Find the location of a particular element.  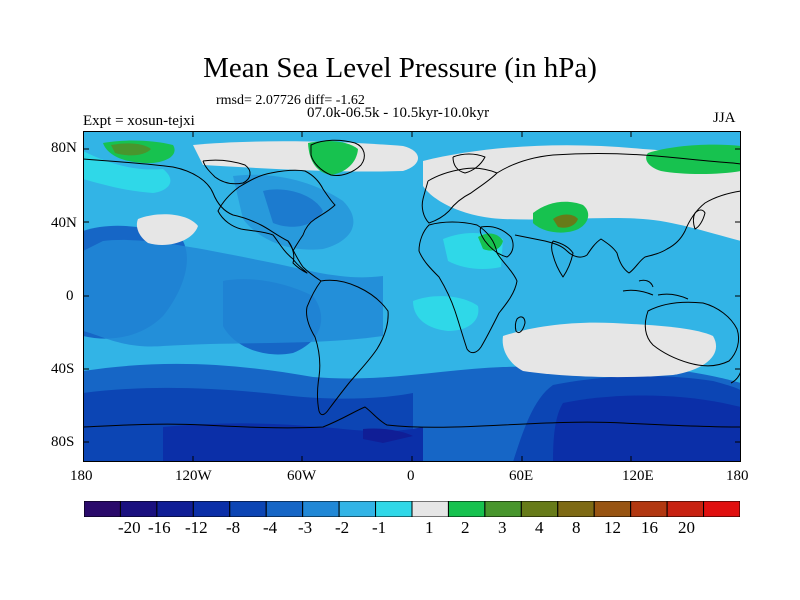

coast-greenland is located at coordinates (337, 157).